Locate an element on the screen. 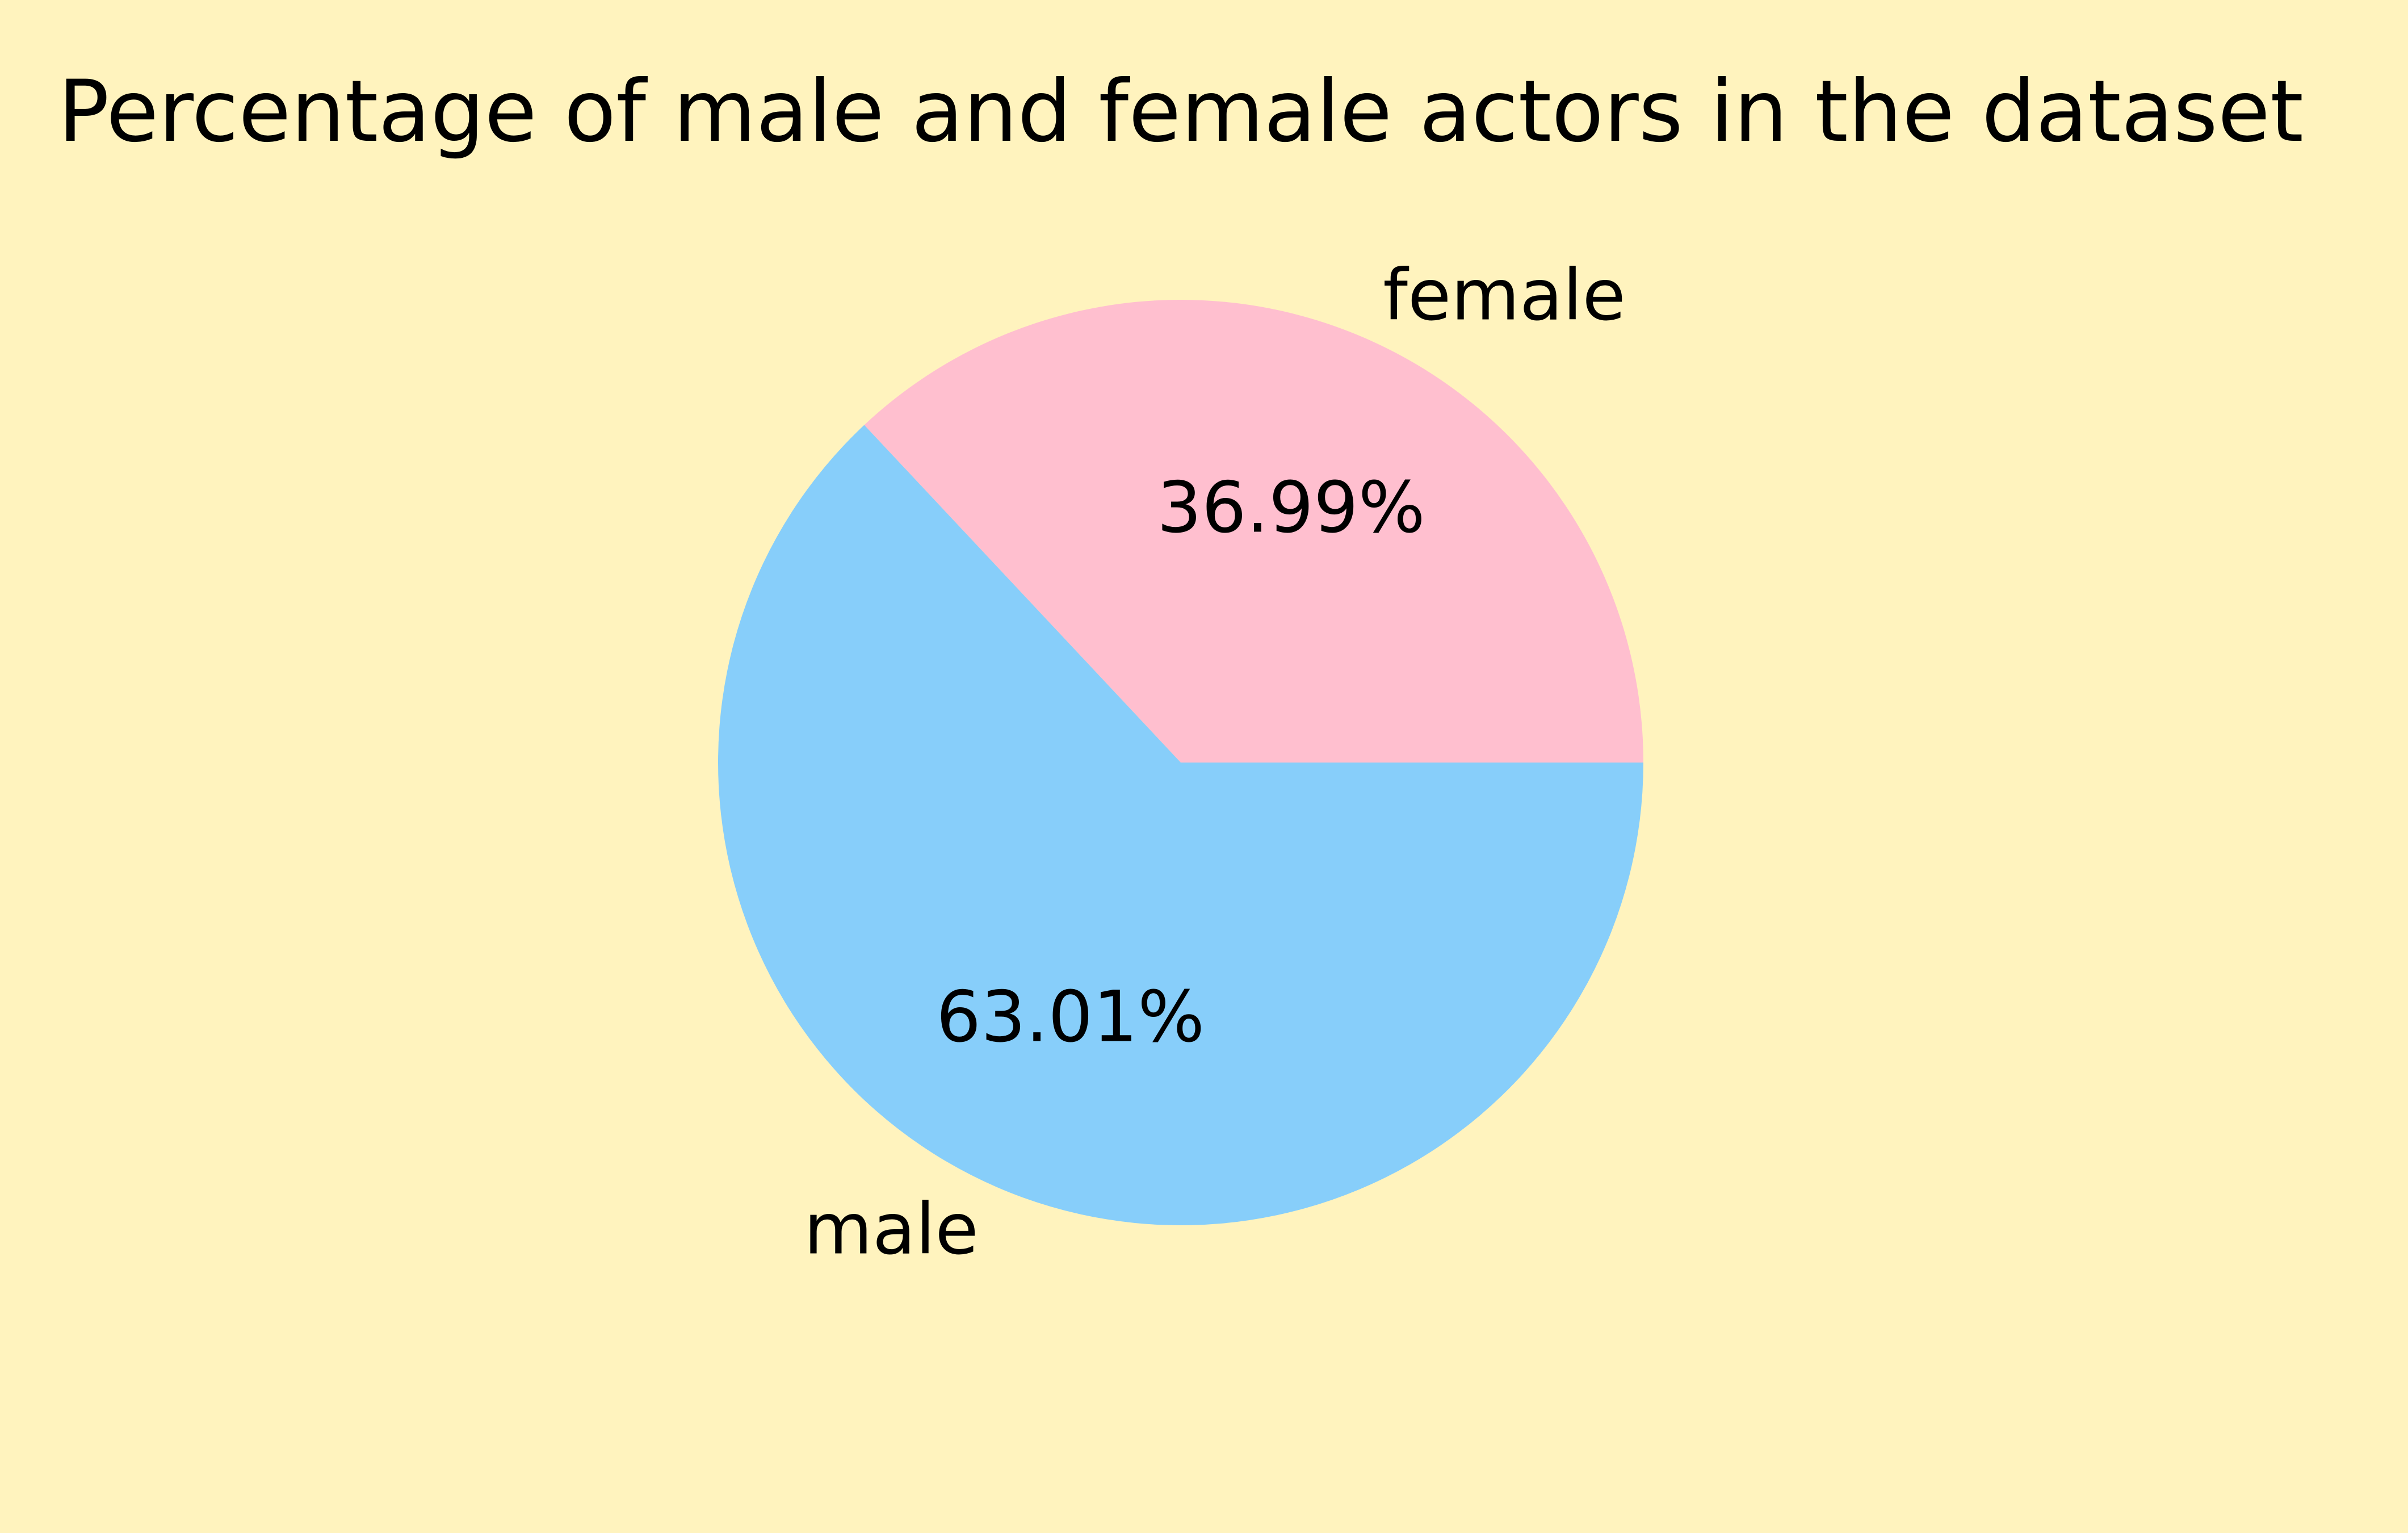  pie-value-label-male: 63.01% is located at coordinates (1070, 1017).